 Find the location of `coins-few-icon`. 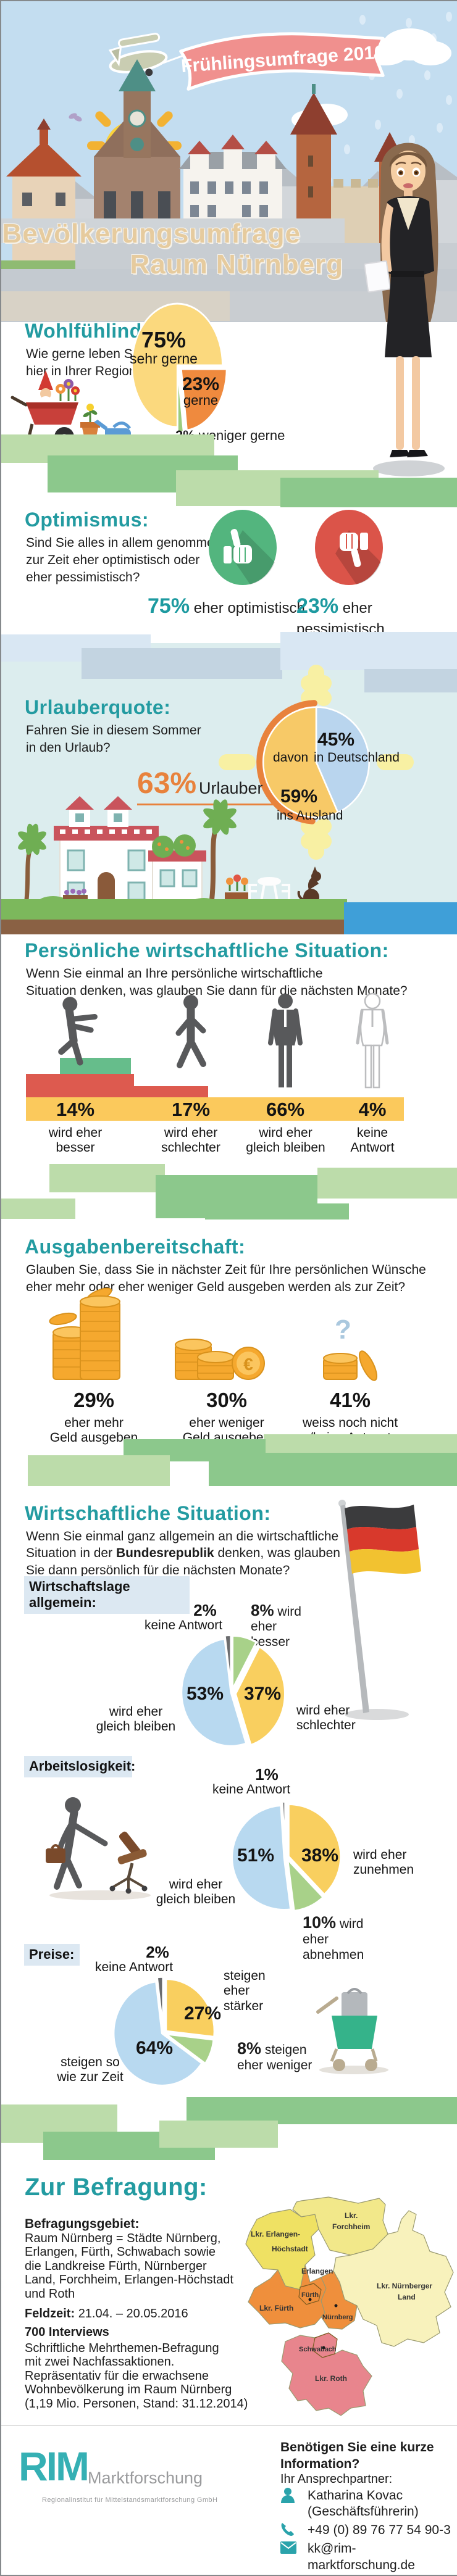

coins-few-icon is located at coordinates (350, 1366).